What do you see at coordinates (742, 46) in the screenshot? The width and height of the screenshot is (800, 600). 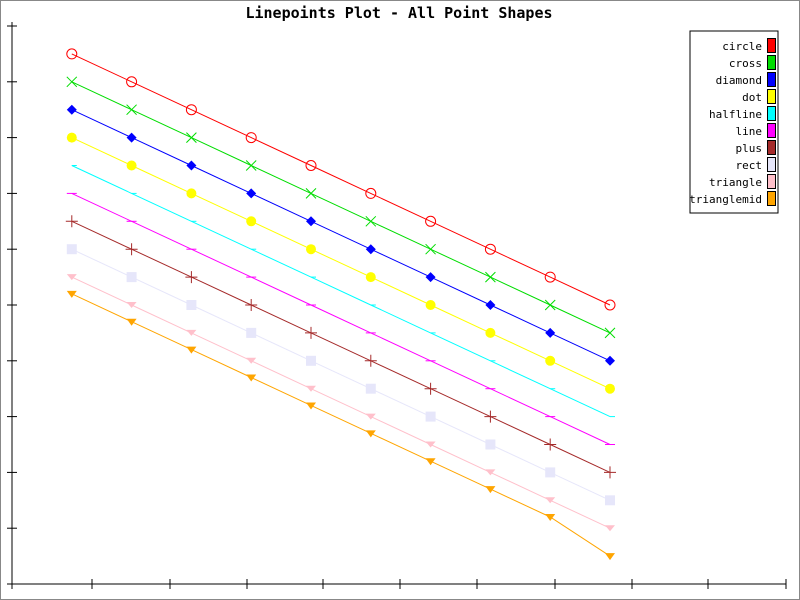 I see `legend-label-circle: circle` at bounding box center [742, 46].